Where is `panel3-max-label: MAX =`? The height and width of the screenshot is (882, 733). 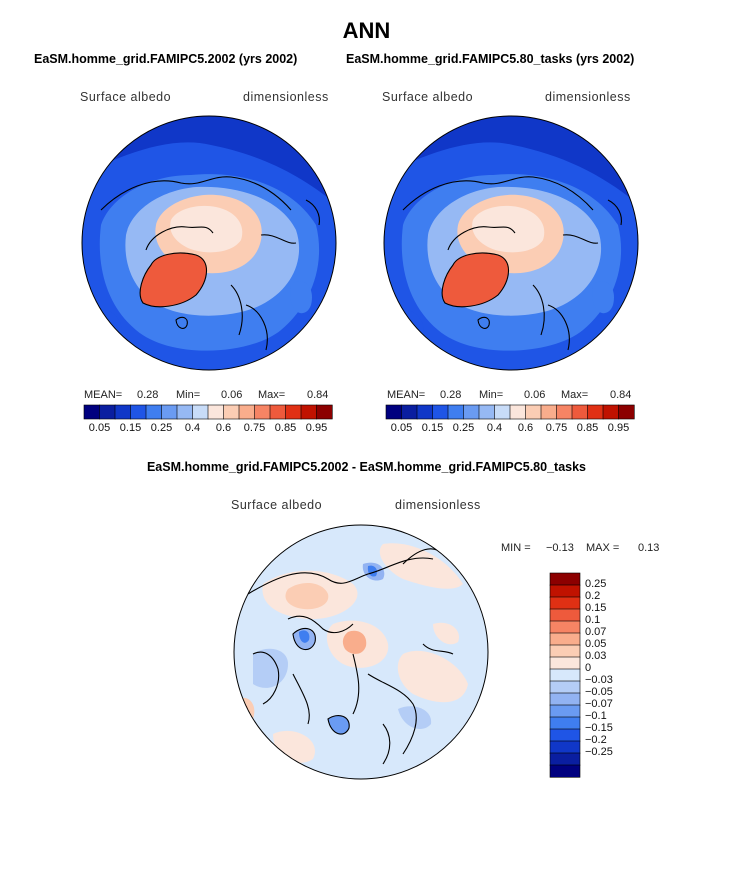 panel3-max-label: MAX = is located at coordinates (603, 548).